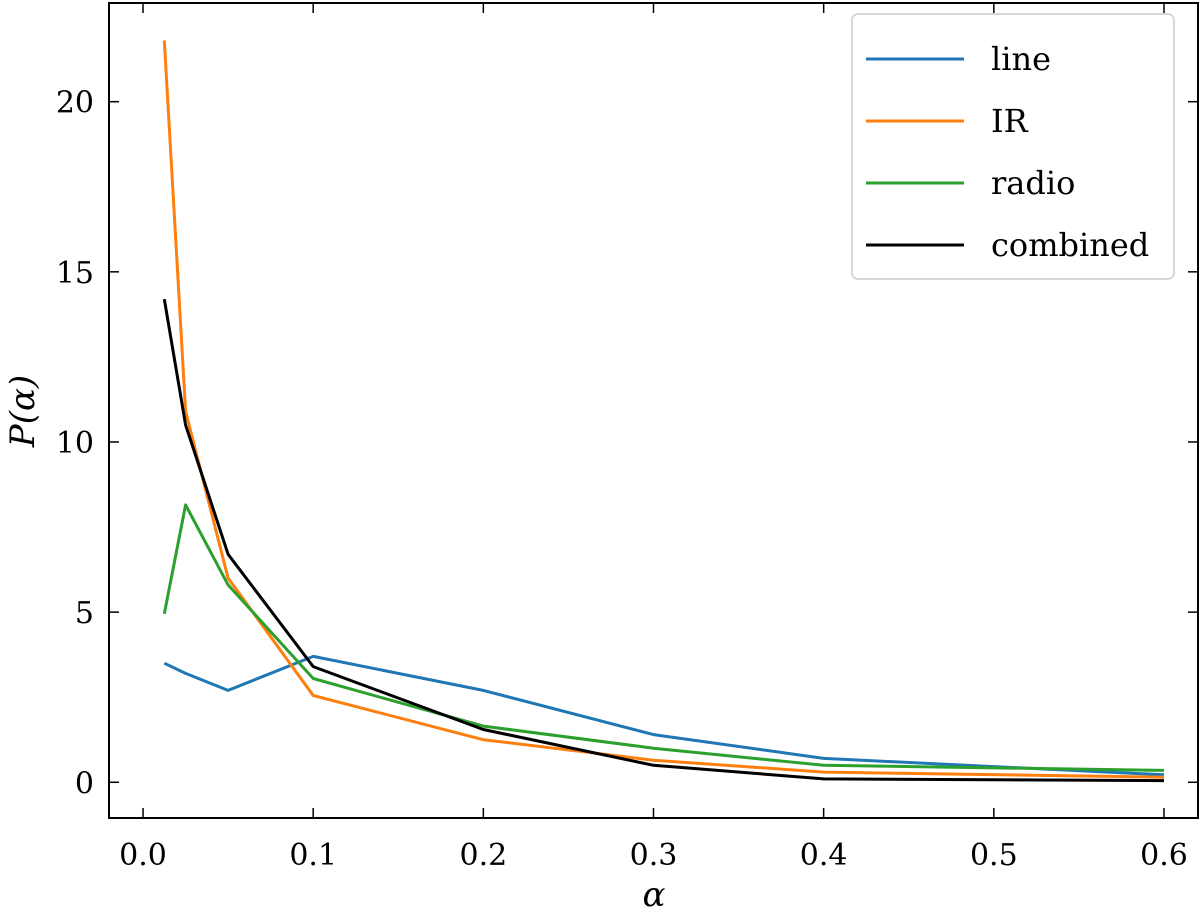 This screenshot has height=912, width=1200. I want to click on y-tick-label: 0, so click(84, 783).